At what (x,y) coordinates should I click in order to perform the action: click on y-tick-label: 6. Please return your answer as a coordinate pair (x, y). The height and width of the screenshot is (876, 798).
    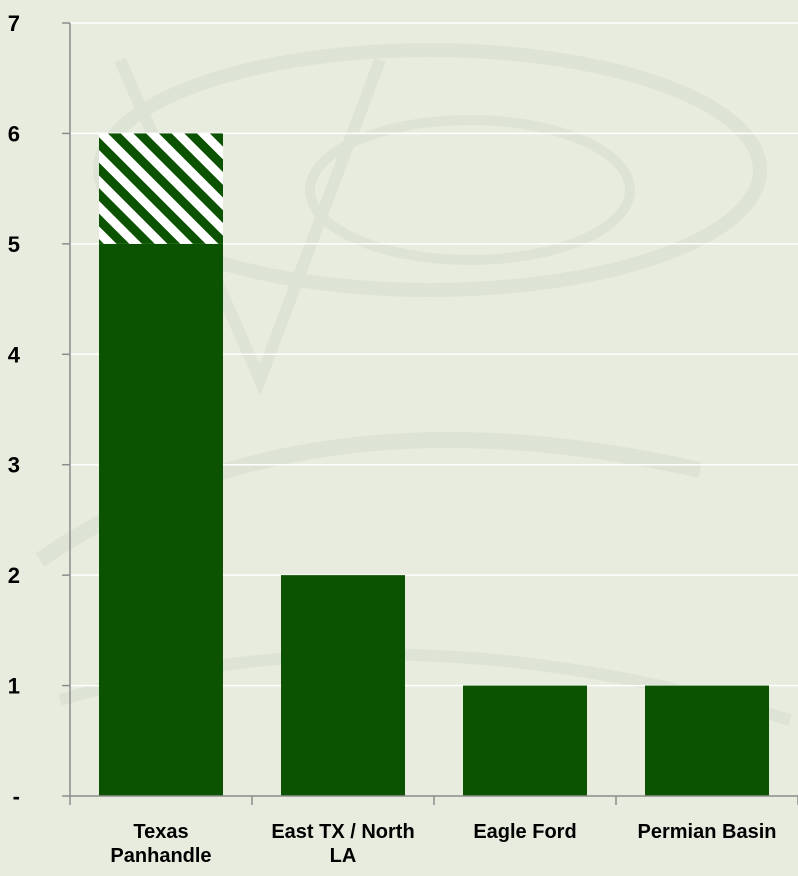
    Looking at the image, I should click on (14, 133).